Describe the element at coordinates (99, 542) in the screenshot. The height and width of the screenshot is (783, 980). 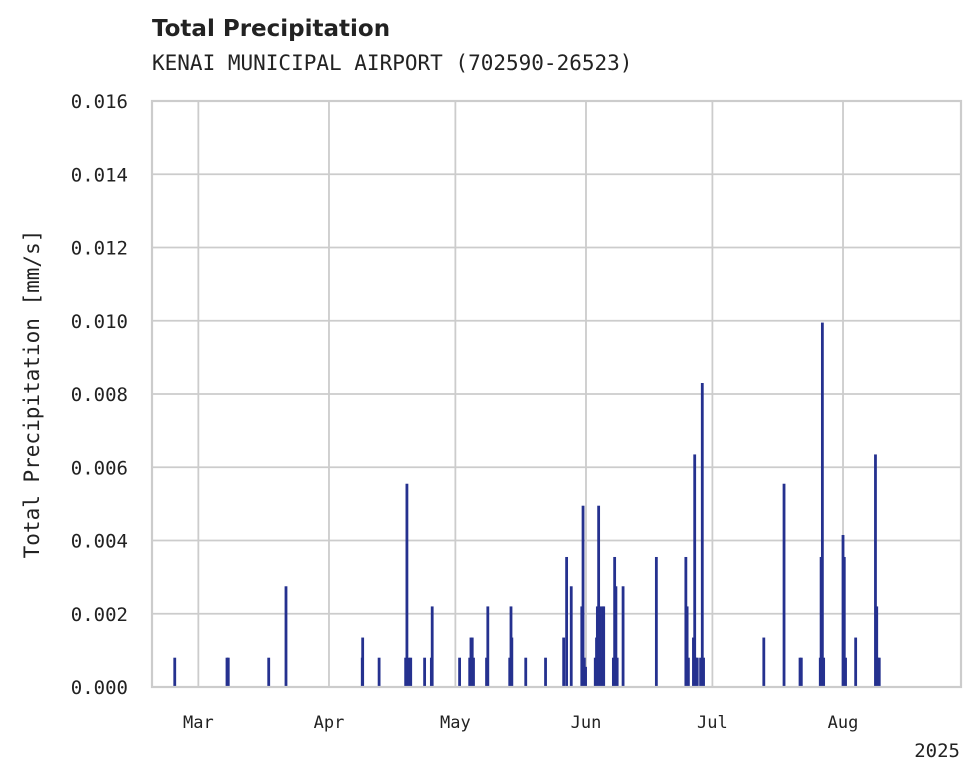
I see `y-tick-label: 0.004` at that location.